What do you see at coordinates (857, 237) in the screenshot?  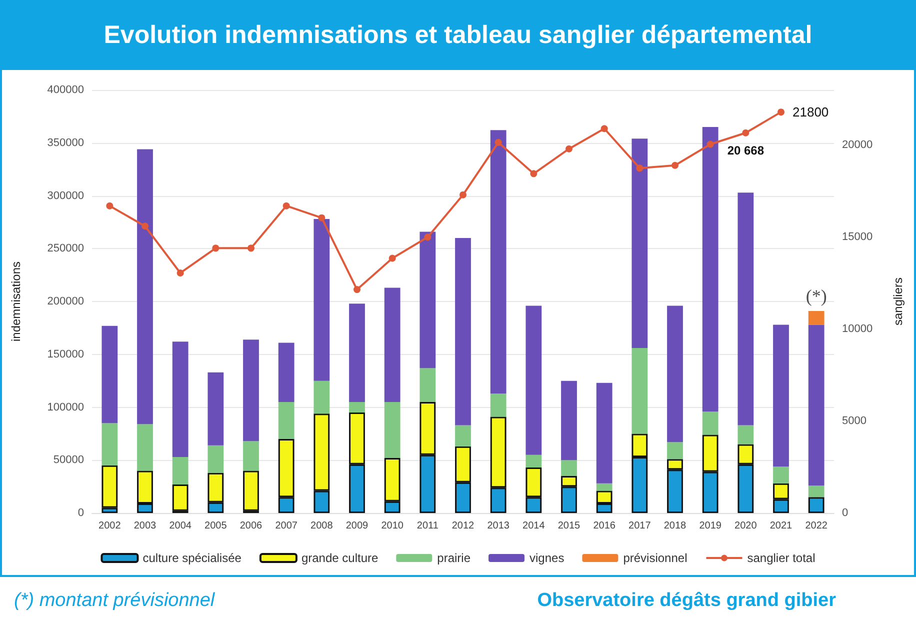 I see `y2-tick-label: 15000` at bounding box center [857, 237].